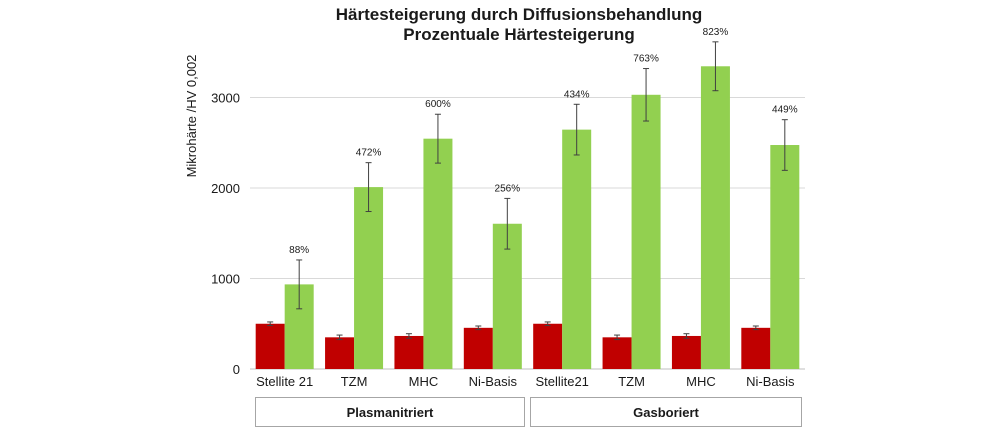 Image resolution: width=1000 pixels, height=434 pixels. What do you see at coordinates (284, 381) in the screenshot?
I see `category-label: Stellite 21` at bounding box center [284, 381].